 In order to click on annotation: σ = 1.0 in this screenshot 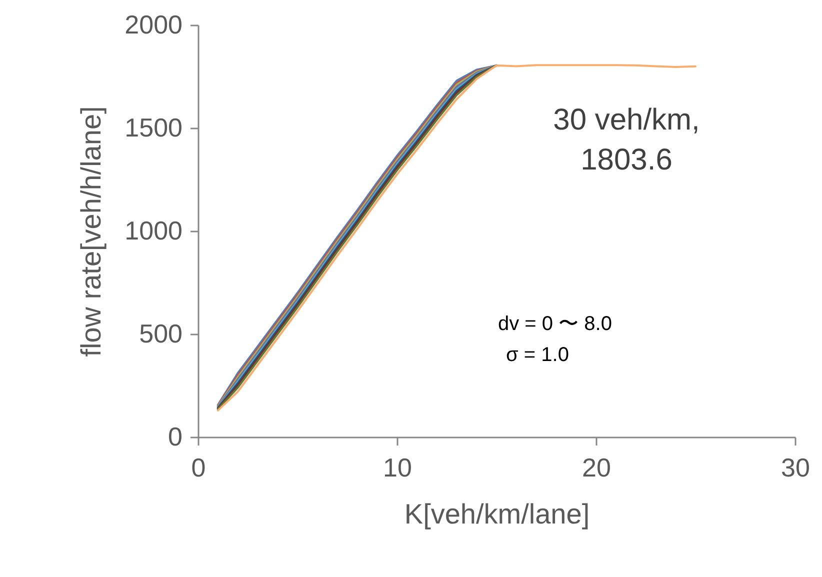, I will do `click(537, 355)`.